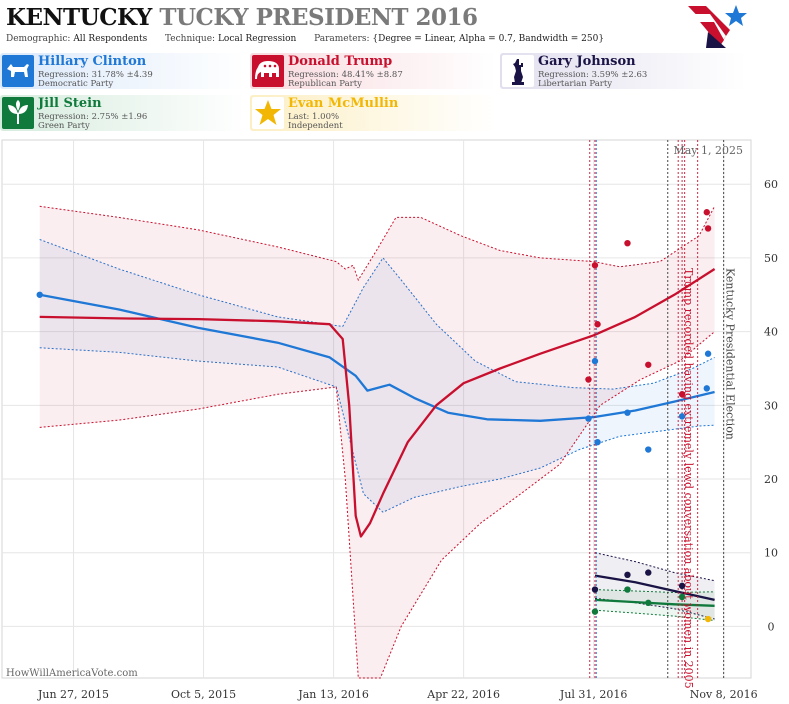  What do you see at coordinates (518, 71) in the screenshot?
I see `statue-of-liberty-icon` at bounding box center [518, 71].